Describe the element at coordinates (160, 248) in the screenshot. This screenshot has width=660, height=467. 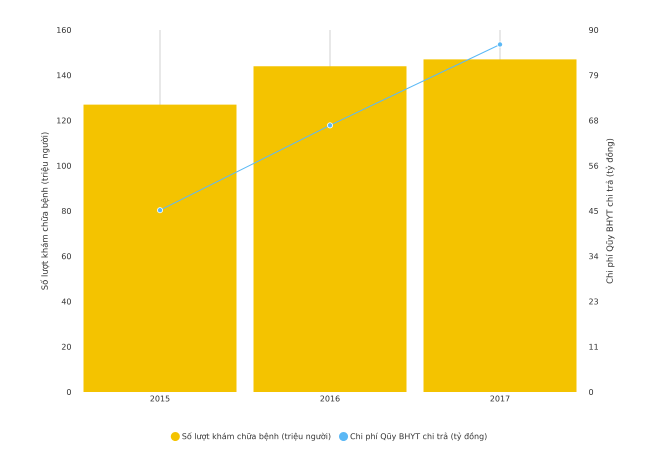
I see `bar` at that location.